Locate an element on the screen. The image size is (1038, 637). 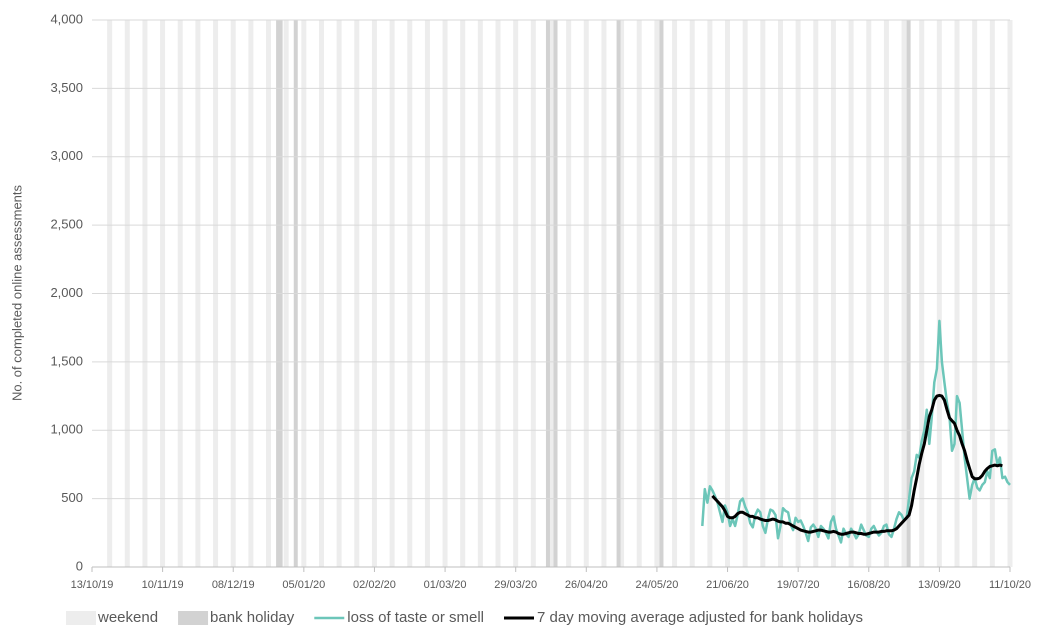
x-tick-label: 05/01/20 is located at coordinates (303, 585).